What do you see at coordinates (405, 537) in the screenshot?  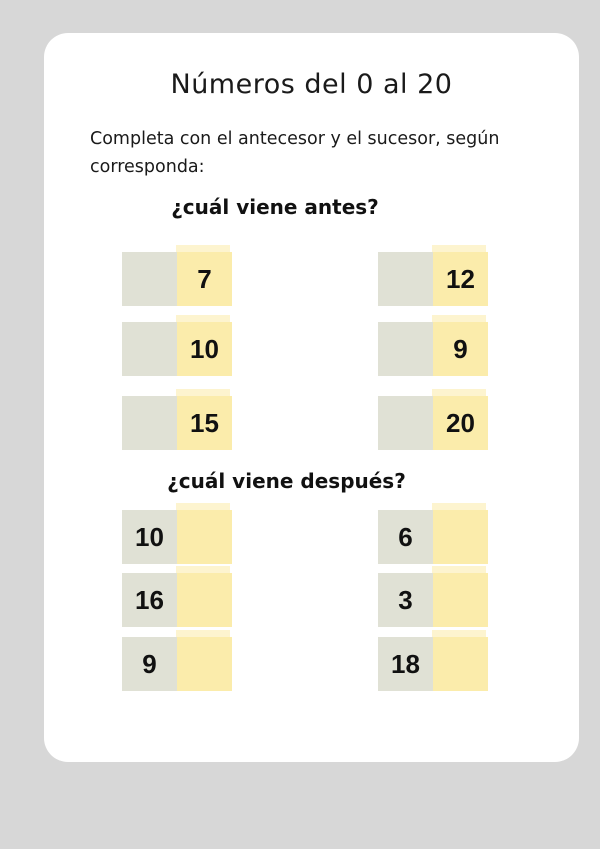 I see `given-number-cell: 6` at bounding box center [405, 537].